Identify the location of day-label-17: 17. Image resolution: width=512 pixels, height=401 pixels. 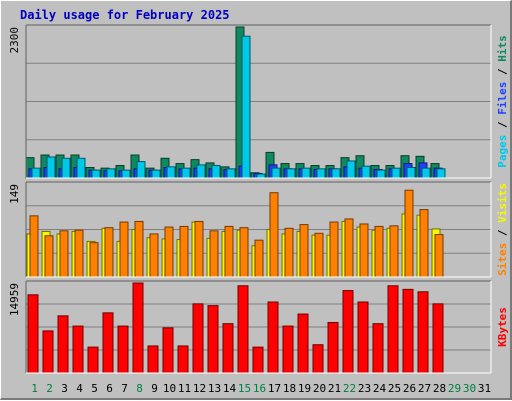
(274, 388).